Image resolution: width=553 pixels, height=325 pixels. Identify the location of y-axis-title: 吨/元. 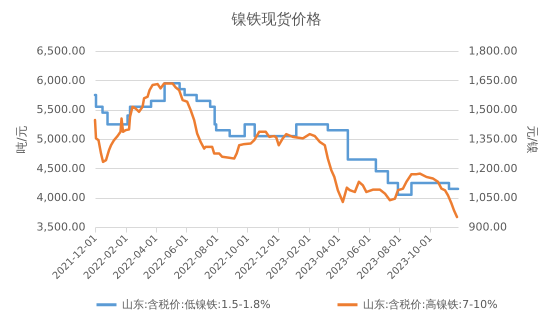
(21, 139).